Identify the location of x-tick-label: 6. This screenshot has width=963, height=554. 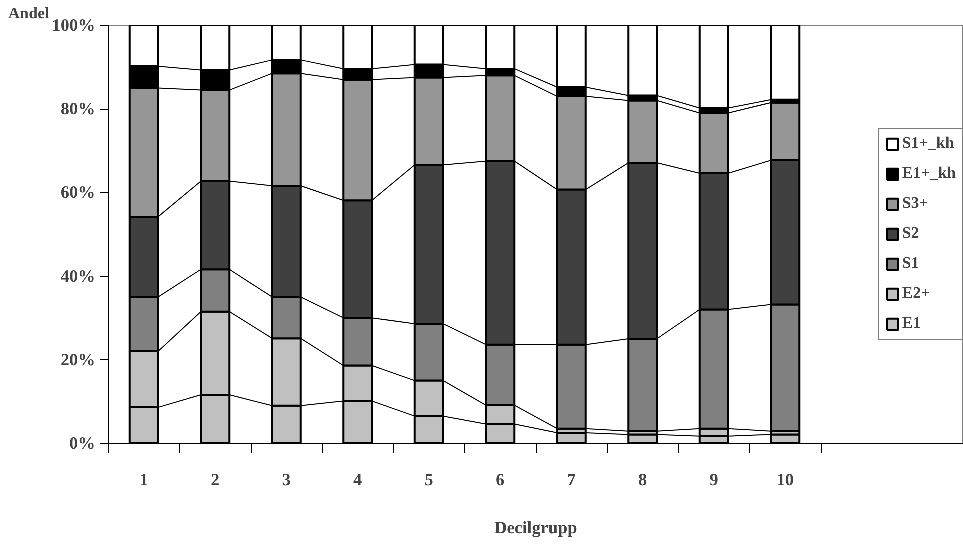
(501, 480).